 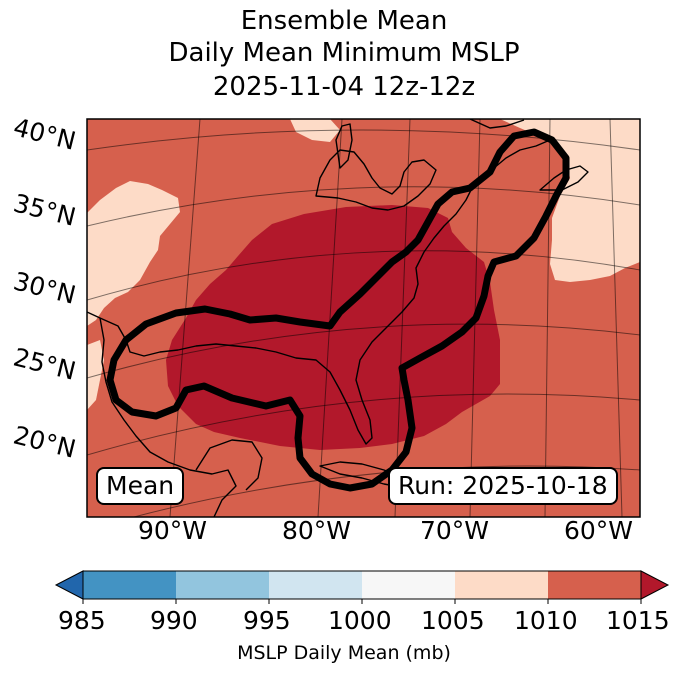 I want to click on colorbar-low-extension, so click(x=69, y=585).